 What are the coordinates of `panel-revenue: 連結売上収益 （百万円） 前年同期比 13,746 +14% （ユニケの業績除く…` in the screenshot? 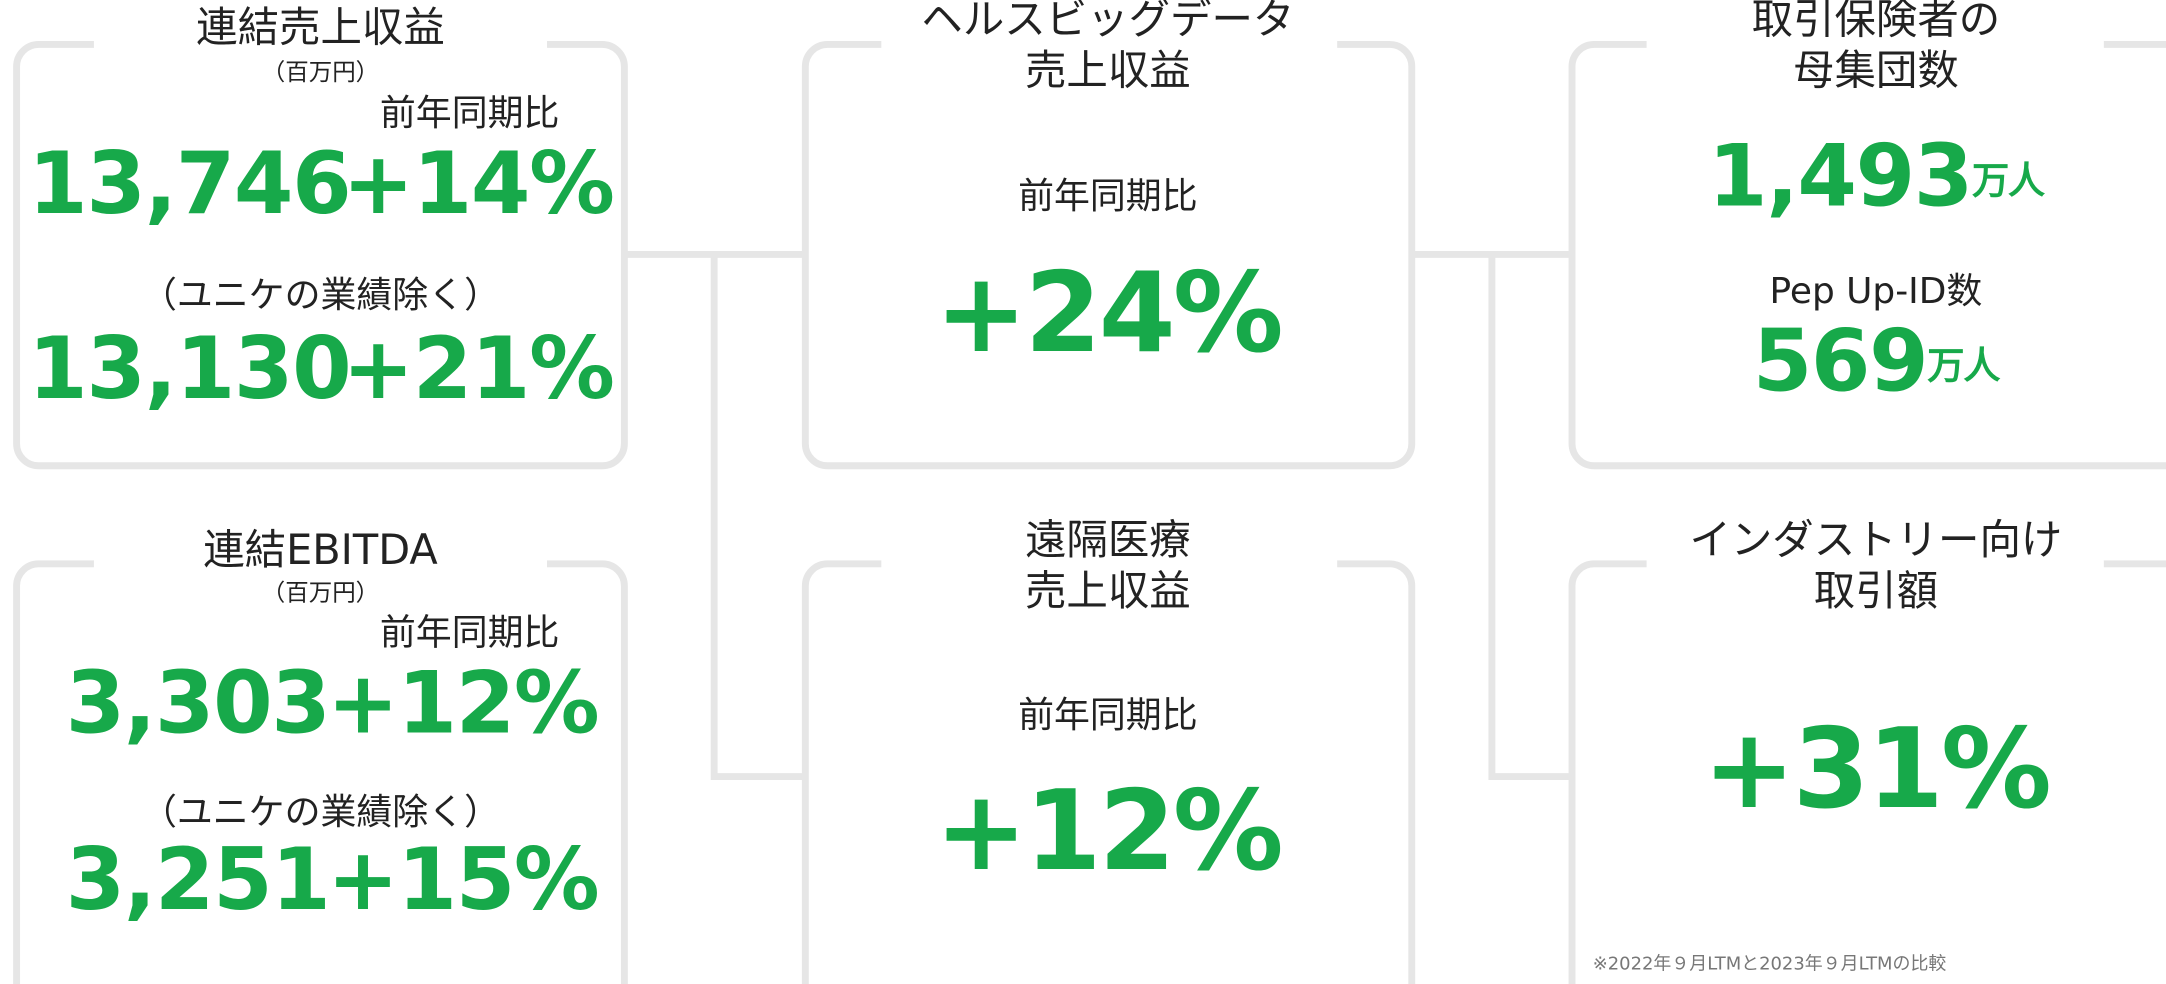 It's located at (321, 211).